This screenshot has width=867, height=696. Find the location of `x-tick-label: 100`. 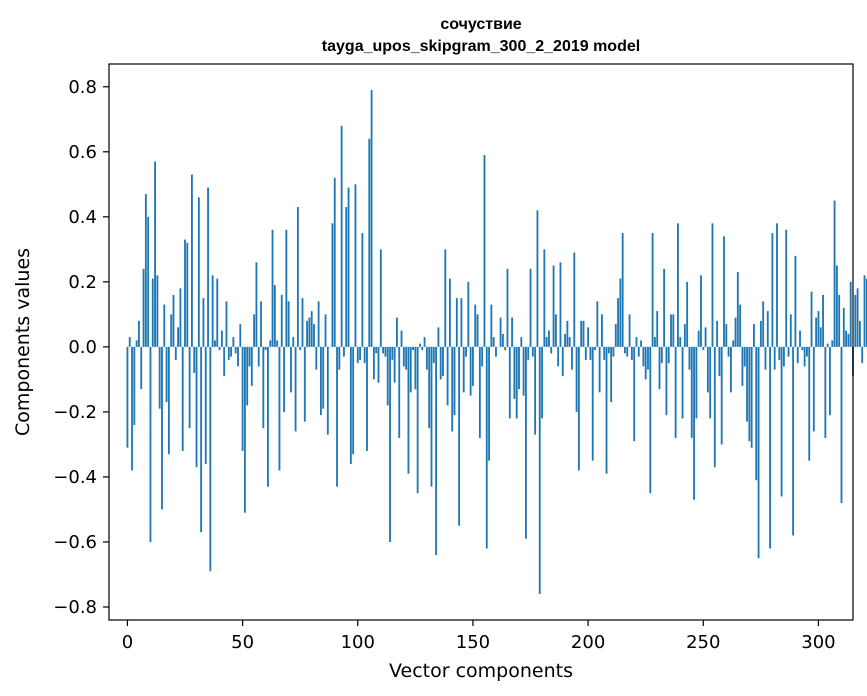

x-tick-label: 100 is located at coordinates (358, 642).